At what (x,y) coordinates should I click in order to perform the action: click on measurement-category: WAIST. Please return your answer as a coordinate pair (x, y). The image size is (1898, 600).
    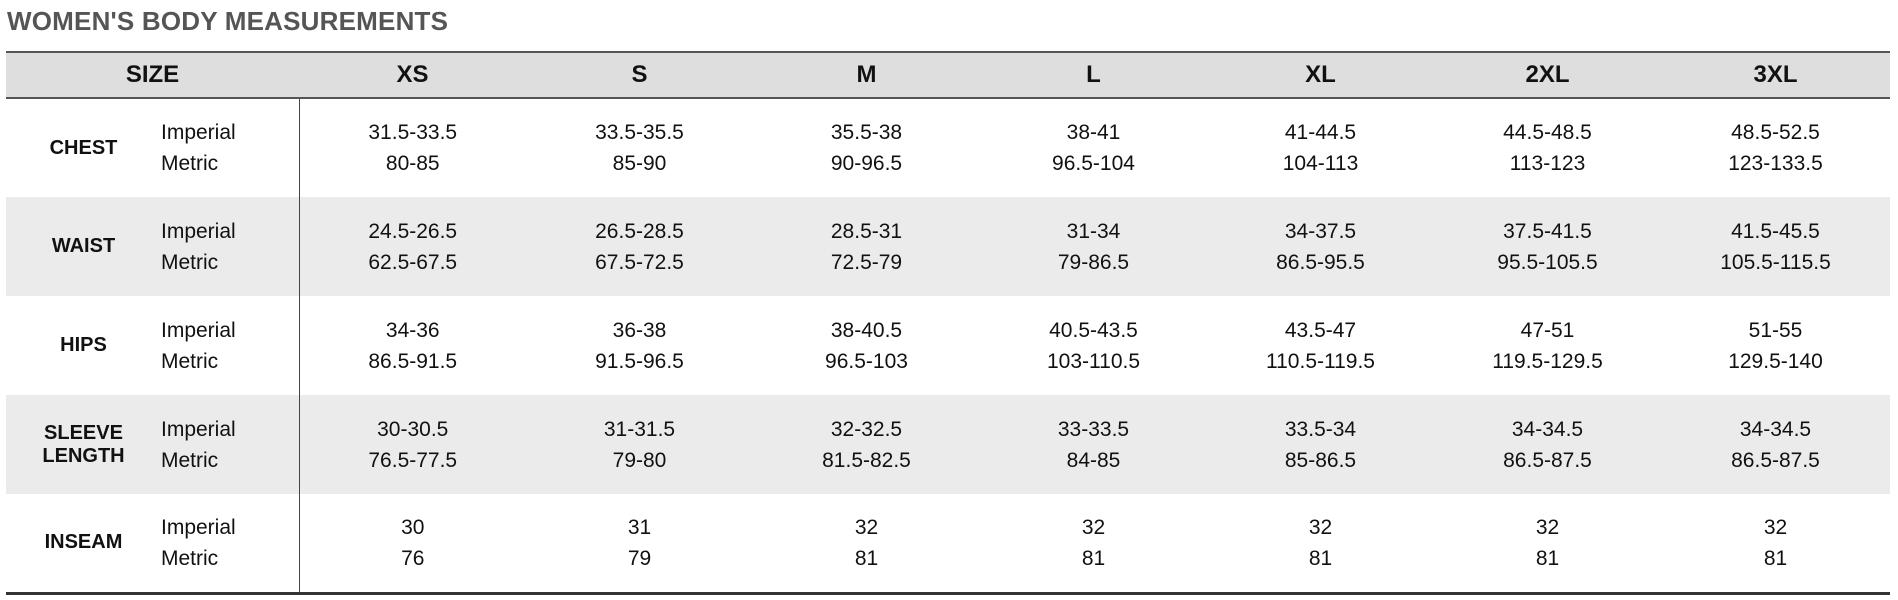
    Looking at the image, I should click on (83, 246).